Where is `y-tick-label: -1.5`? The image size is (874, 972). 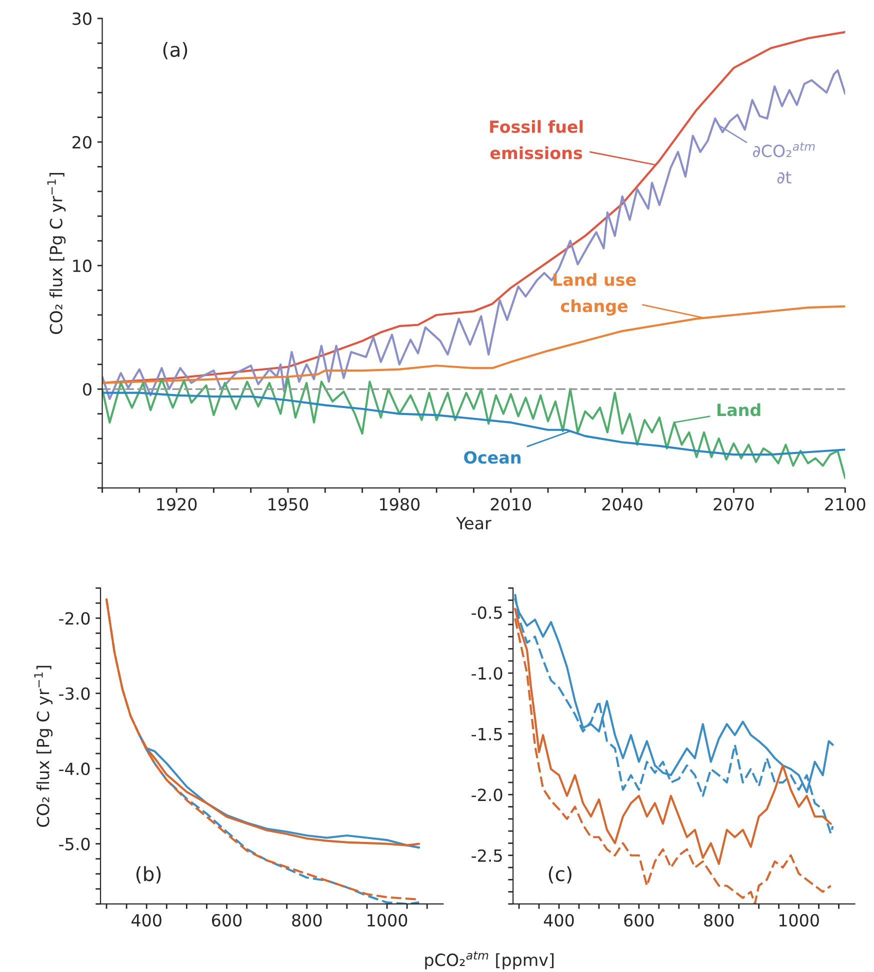
y-tick-label: -1.5 is located at coordinates (487, 734).